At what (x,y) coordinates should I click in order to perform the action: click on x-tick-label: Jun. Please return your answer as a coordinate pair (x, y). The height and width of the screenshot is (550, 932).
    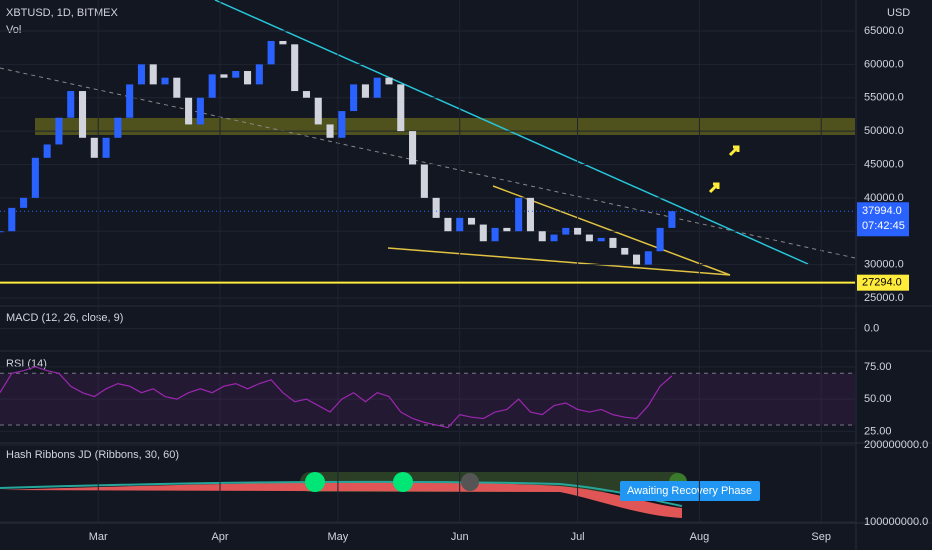
    Looking at the image, I should click on (460, 537).